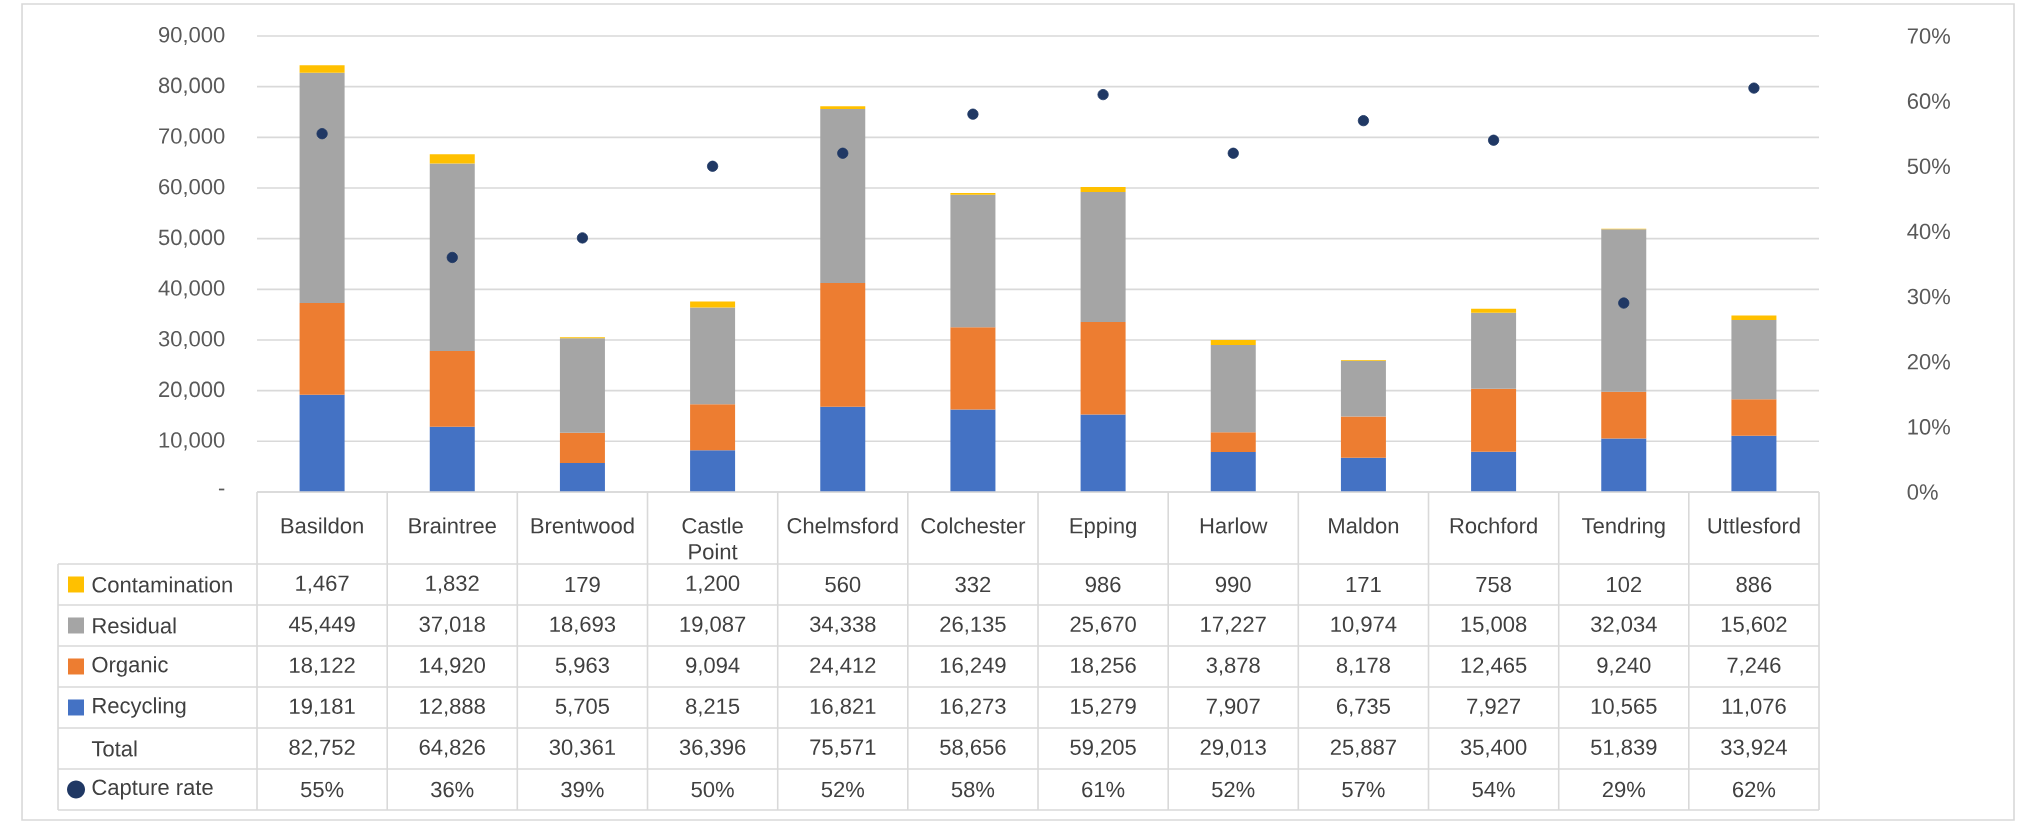 The image size is (2018, 824). What do you see at coordinates (1363, 789) in the screenshot?
I see `data-label: 57%` at bounding box center [1363, 789].